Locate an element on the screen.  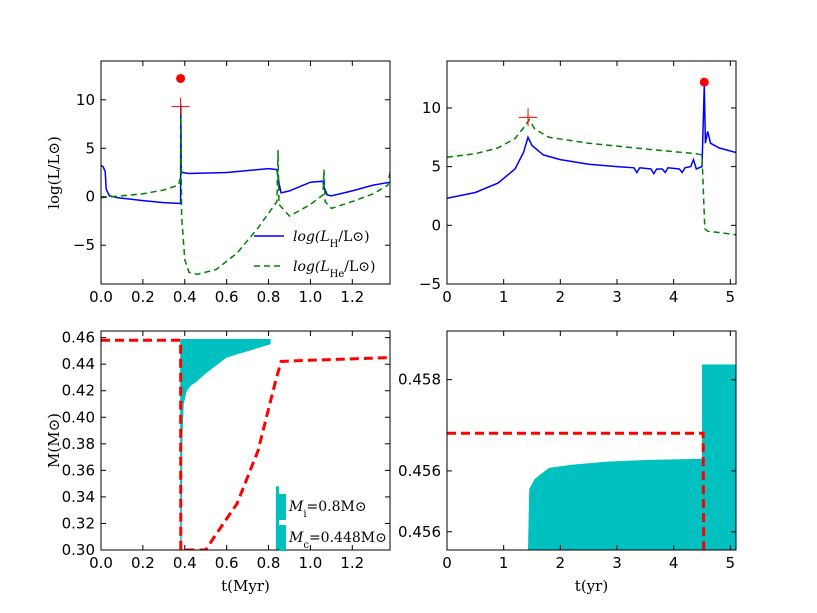
legend-label: log(LH/L⊙) is located at coordinates (331, 239).